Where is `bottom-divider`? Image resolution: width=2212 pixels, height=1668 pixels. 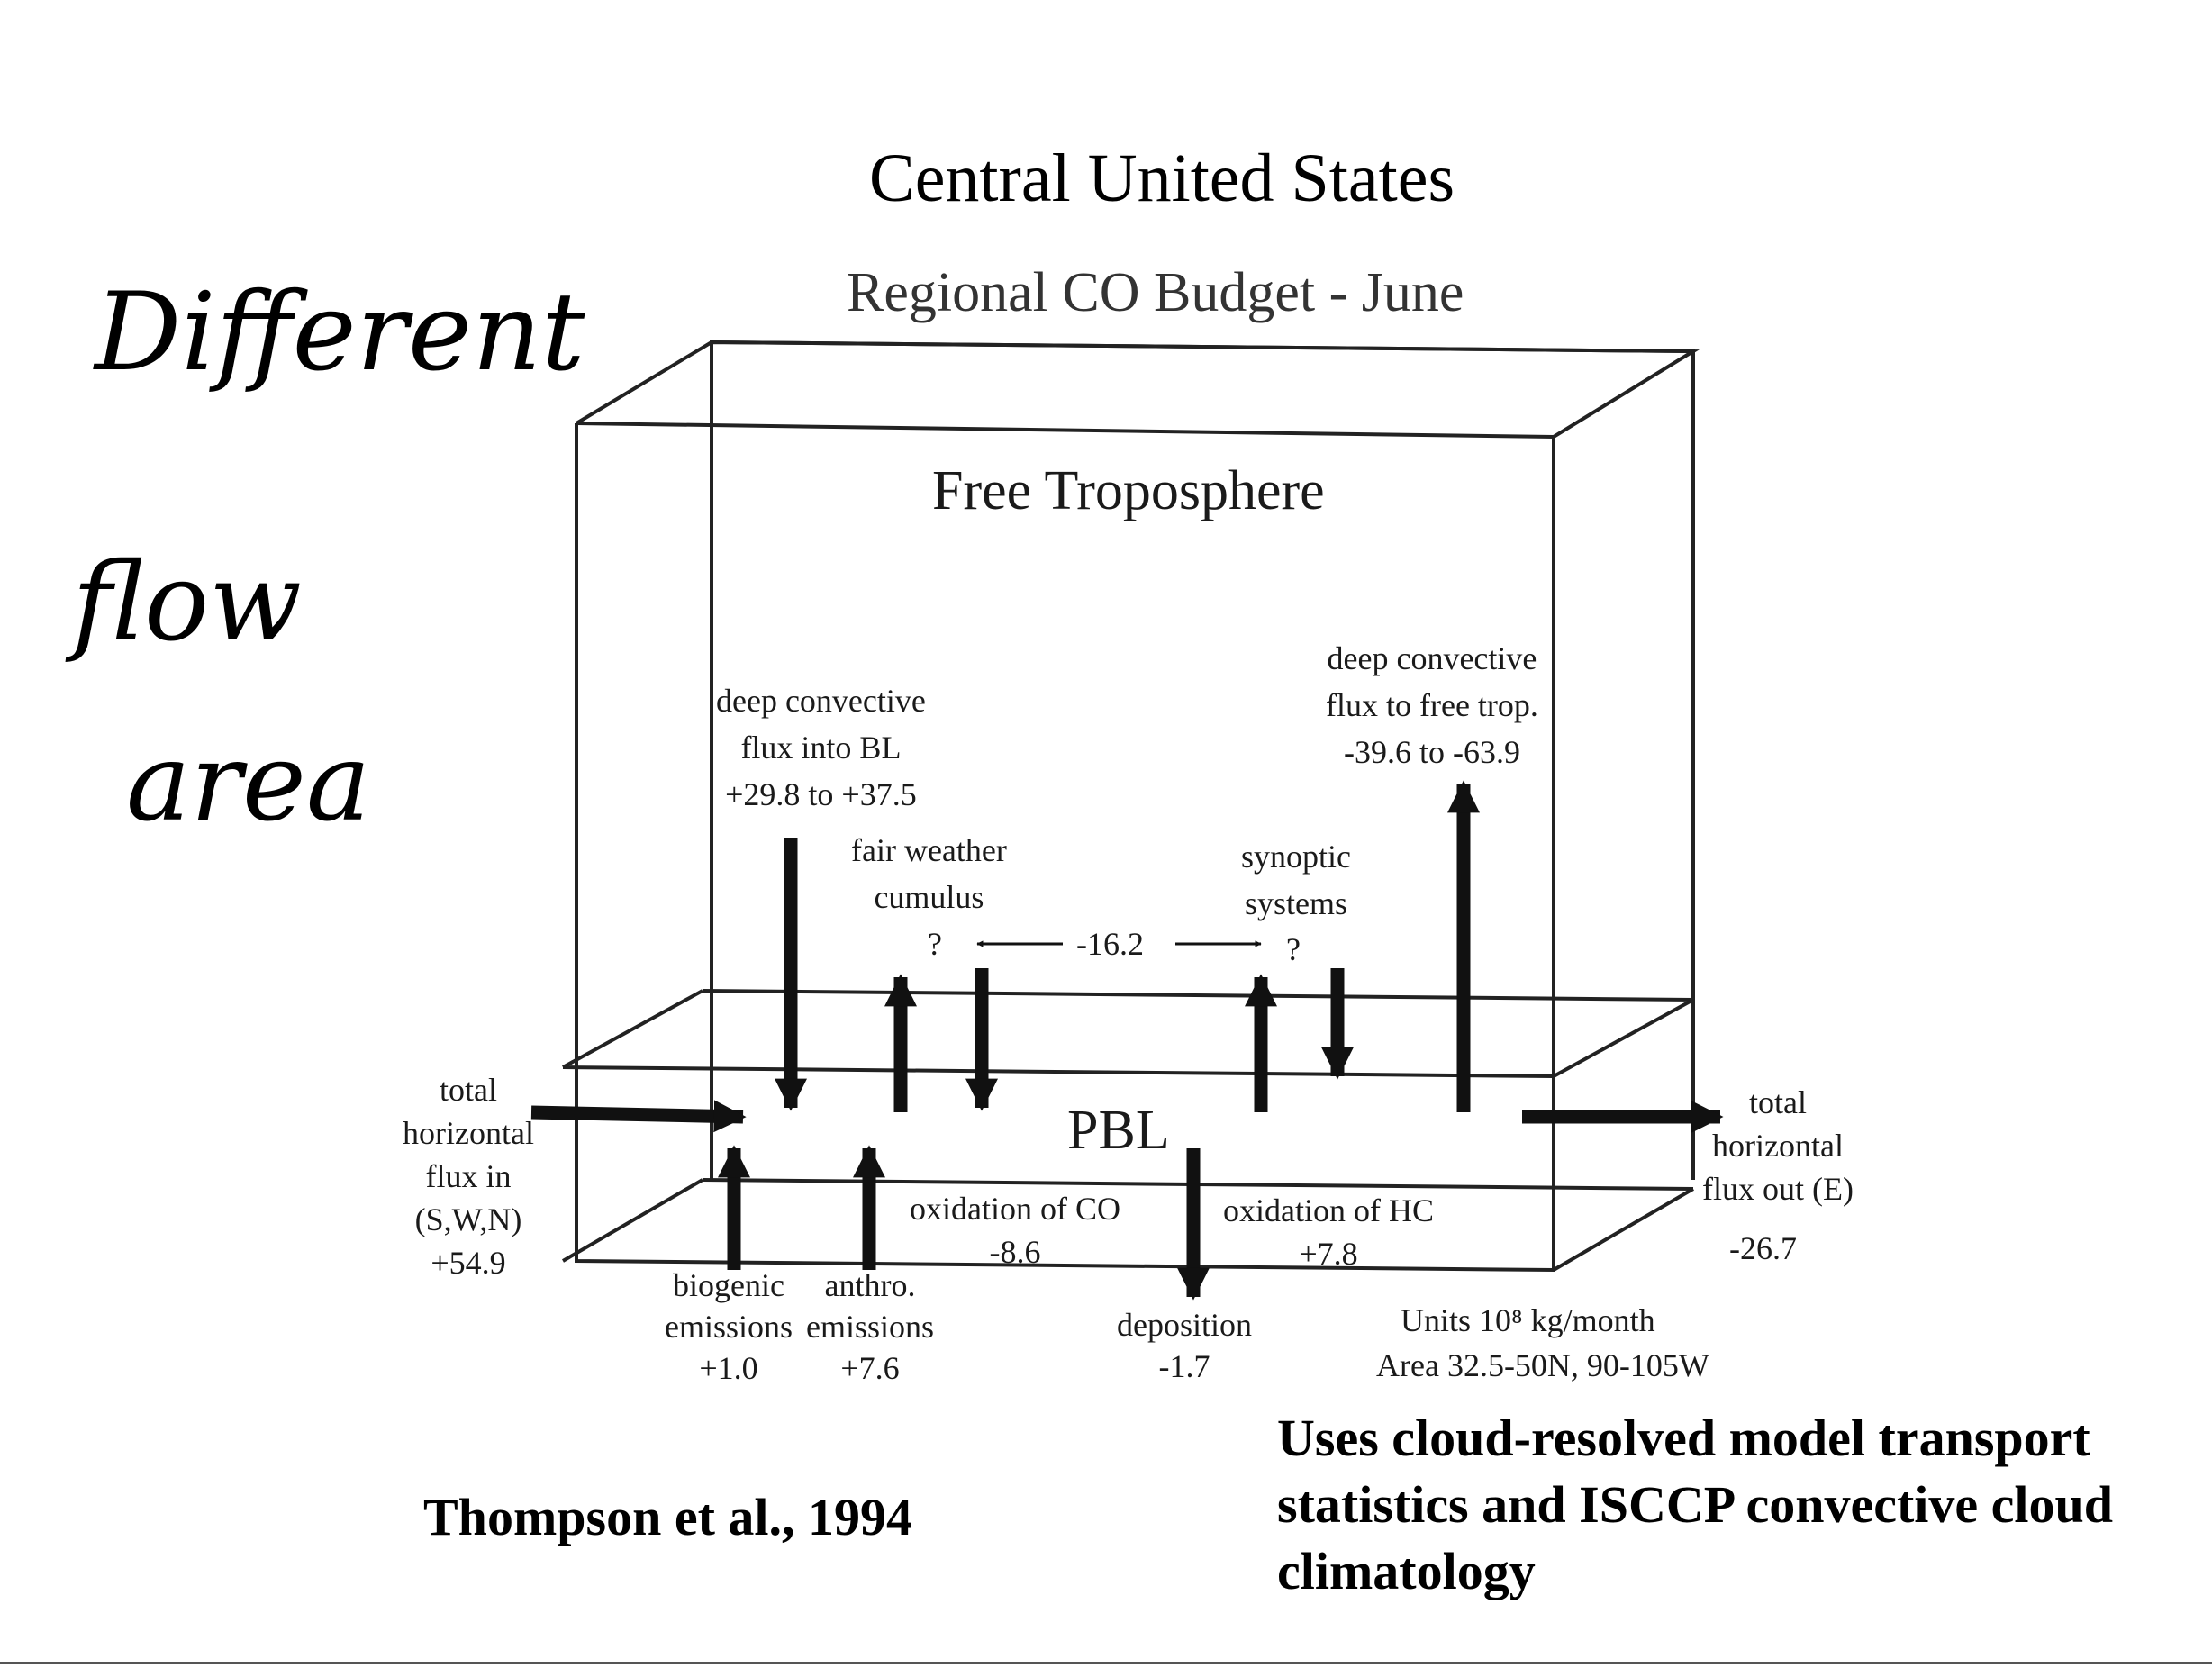 bottom-divider is located at coordinates (1106, 1663).